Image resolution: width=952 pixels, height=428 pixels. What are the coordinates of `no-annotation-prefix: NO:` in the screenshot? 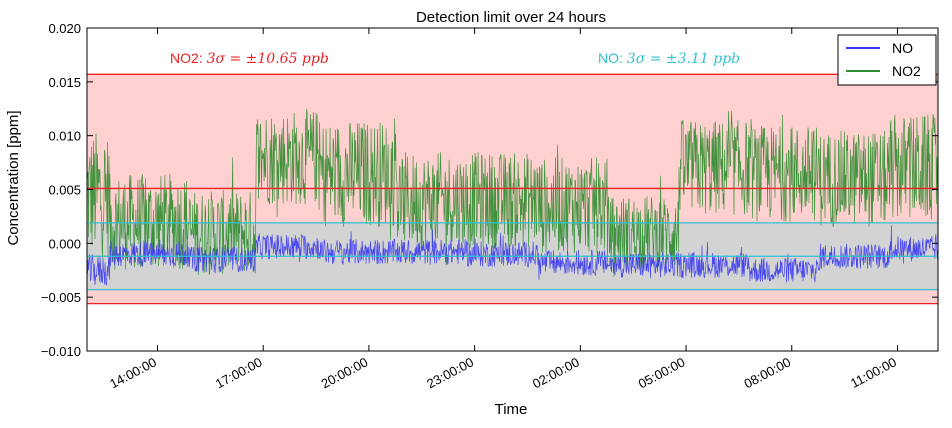 It's located at (612, 58).